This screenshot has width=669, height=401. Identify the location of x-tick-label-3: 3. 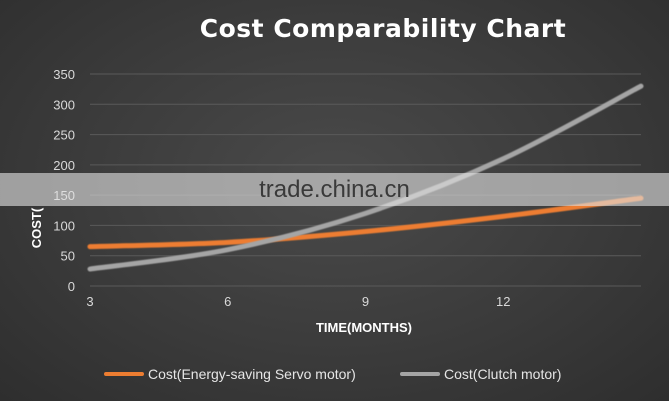
(89, 301).